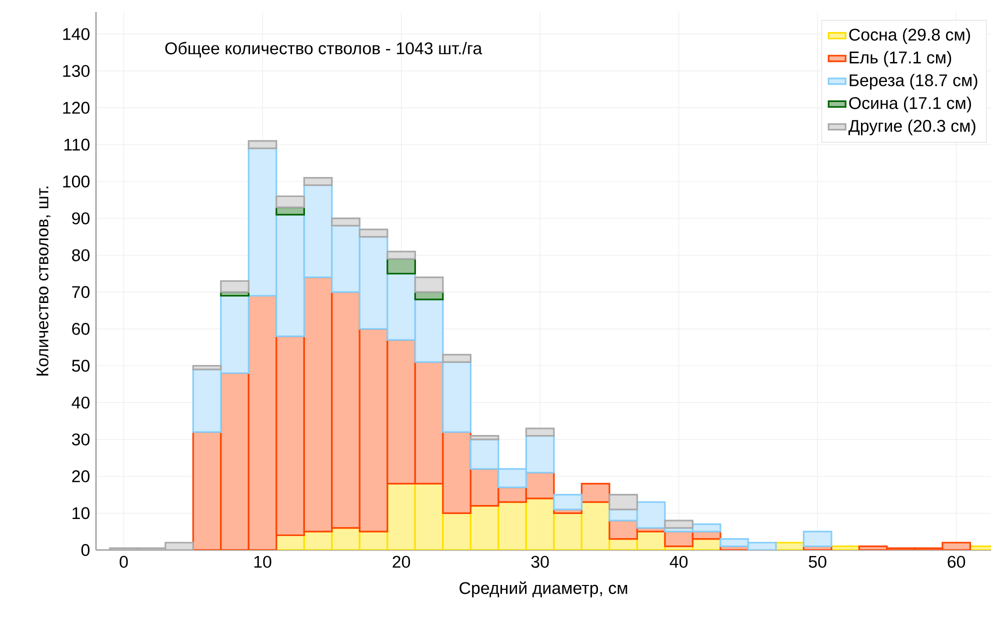  What do you see at coordinates (540, 562) in the screenshot?
I see `x-tick-label: 30` at bounding box center [540, 562].